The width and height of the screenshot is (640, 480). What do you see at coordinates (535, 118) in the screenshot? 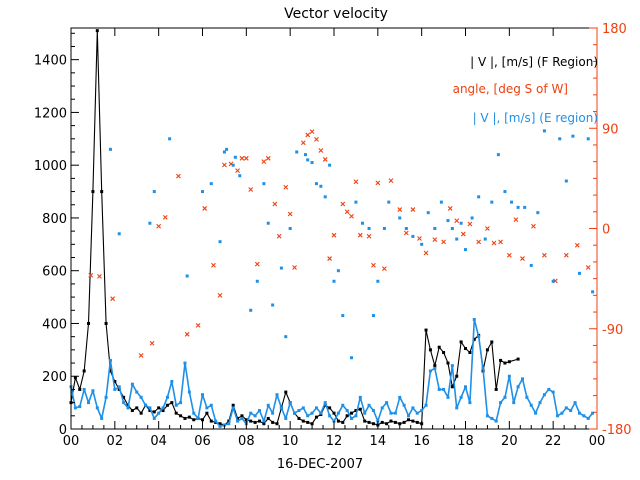
I see `legend-e-region: | V |, [m/s] (E region)` at bounding box center [535, 118].